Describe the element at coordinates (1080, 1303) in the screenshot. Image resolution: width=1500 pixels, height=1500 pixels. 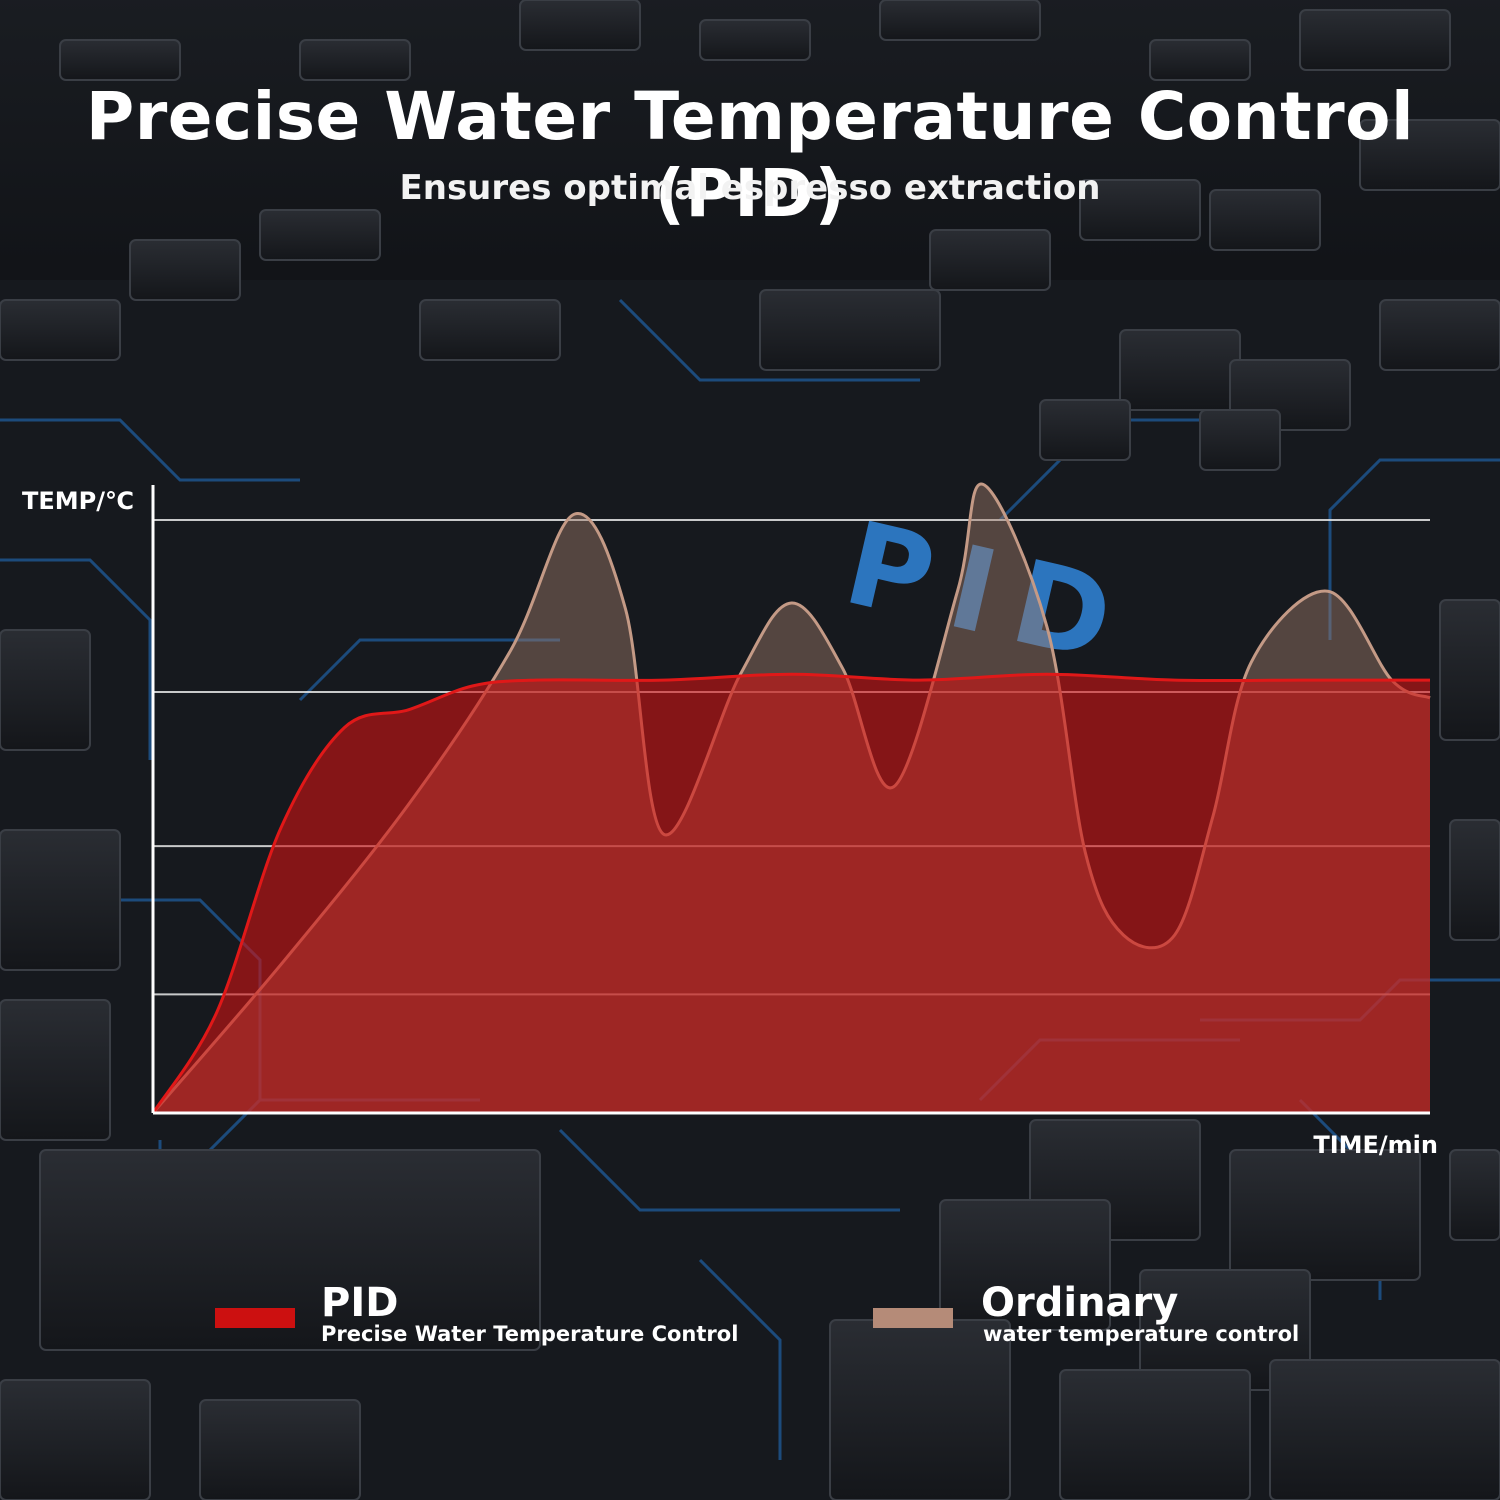
I see `legend-name-ordinary: Ordinary` at that location.